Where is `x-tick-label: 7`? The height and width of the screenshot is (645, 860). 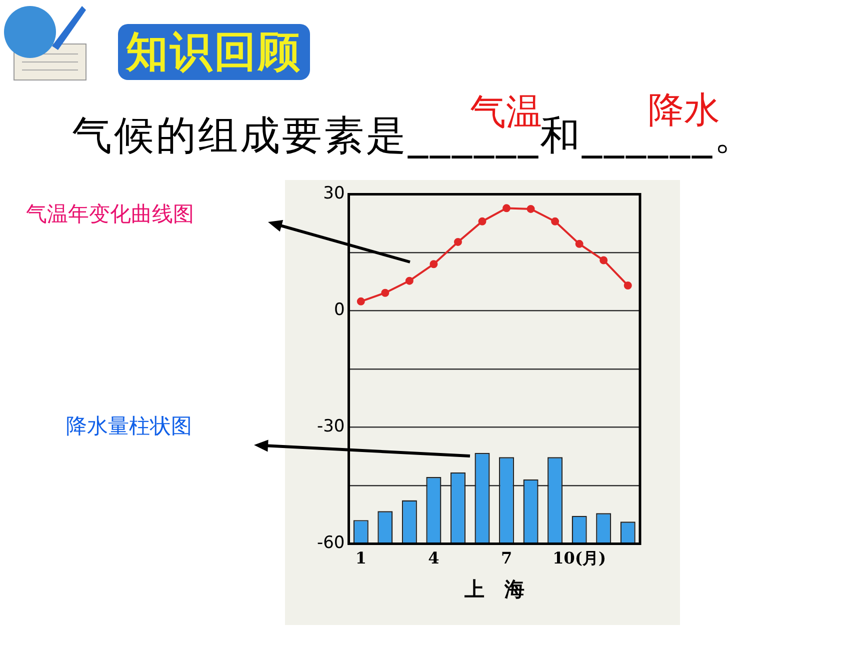
x-tick-label: 7 is located at coordinates (506, 558).